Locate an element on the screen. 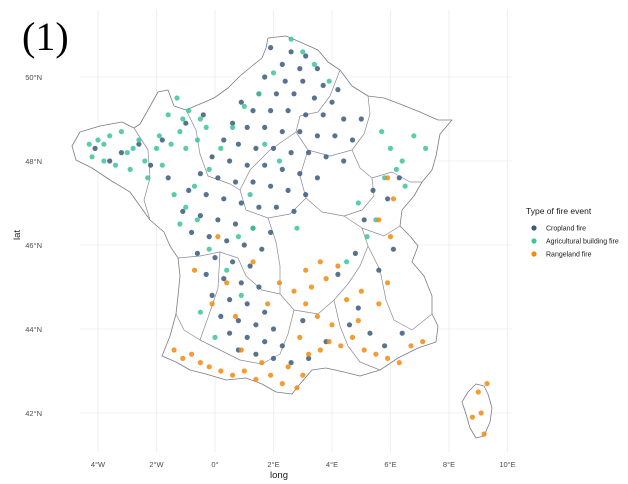 The width and height of the screenshot is (628, 484). x-tick-label: 2°W is located at coordinates (156, 464).